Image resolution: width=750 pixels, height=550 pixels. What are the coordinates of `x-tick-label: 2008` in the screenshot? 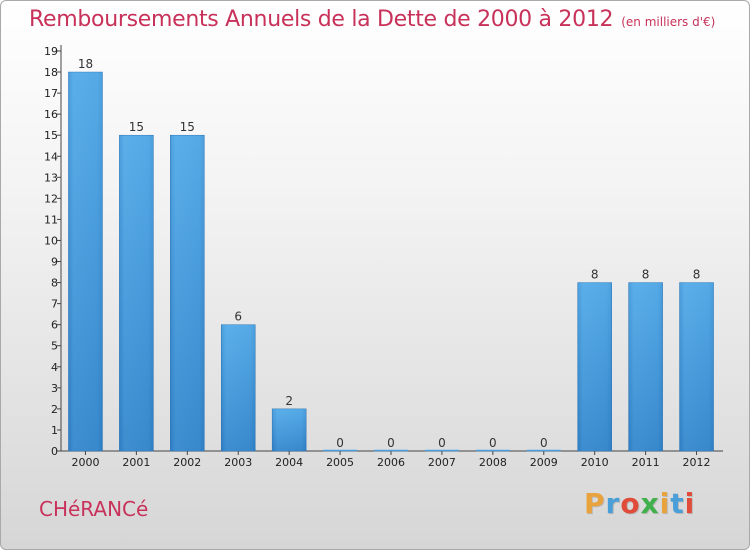 It's located at (493, 462).